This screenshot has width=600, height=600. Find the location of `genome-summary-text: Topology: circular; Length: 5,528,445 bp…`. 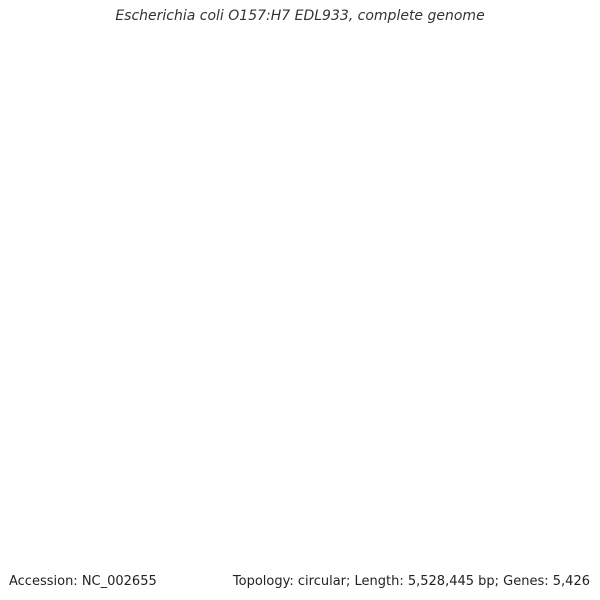

genome-summary-text: Topology: circular; Length: 5,528,445 bp… is located at coordinates (411, 581).